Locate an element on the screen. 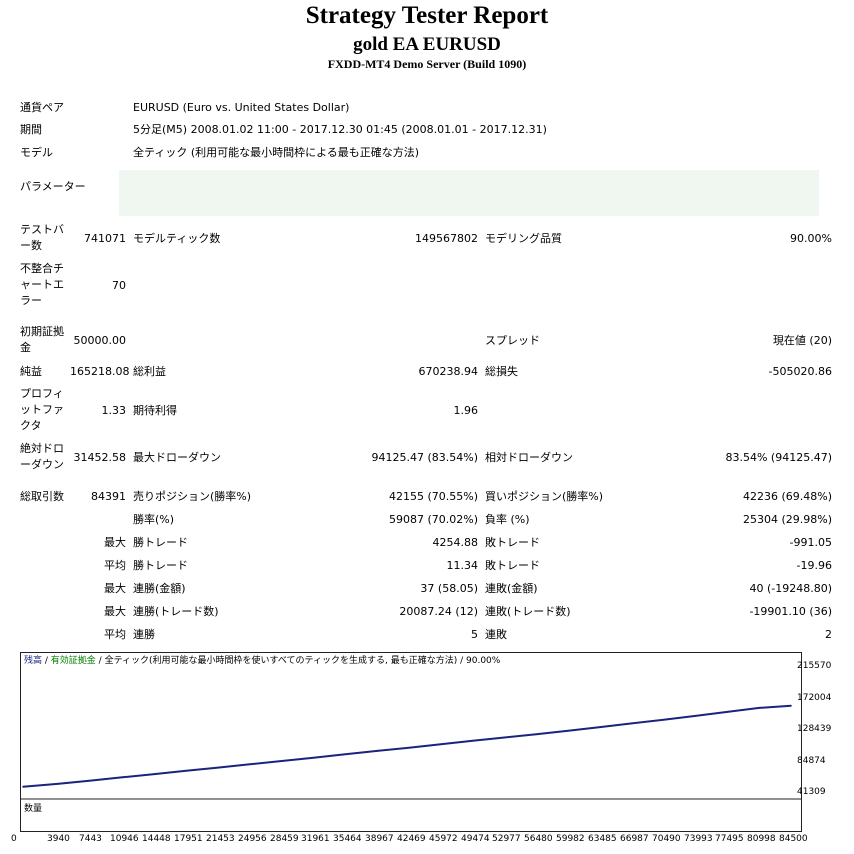 This screenshot has width=854, height=854. model-label: モデル is located at coordinates (36, 152).